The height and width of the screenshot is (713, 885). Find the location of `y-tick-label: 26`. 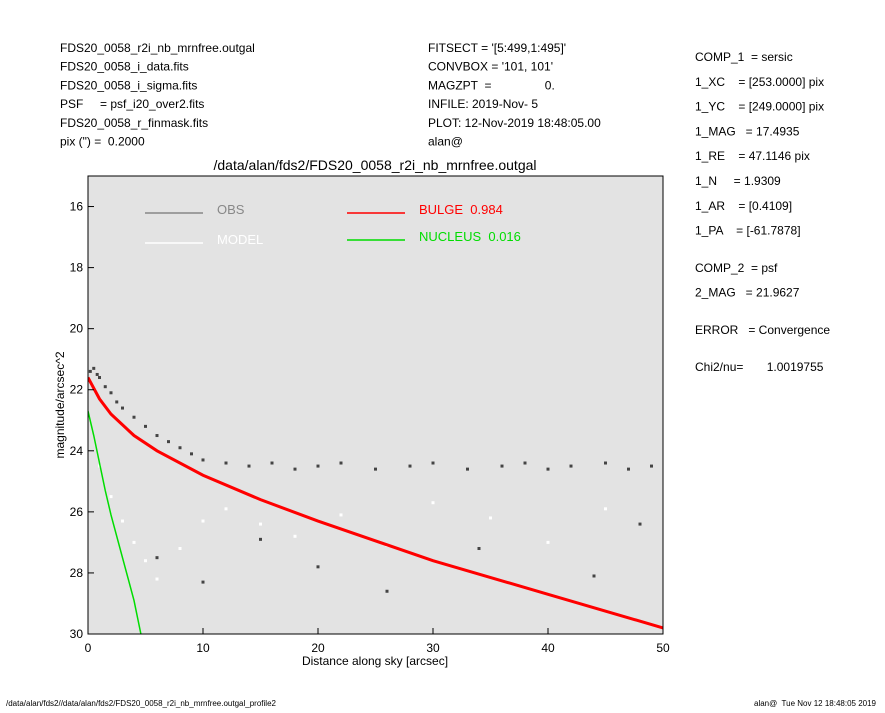

y-tick-label: 26 is located at coordinates (77, 512).